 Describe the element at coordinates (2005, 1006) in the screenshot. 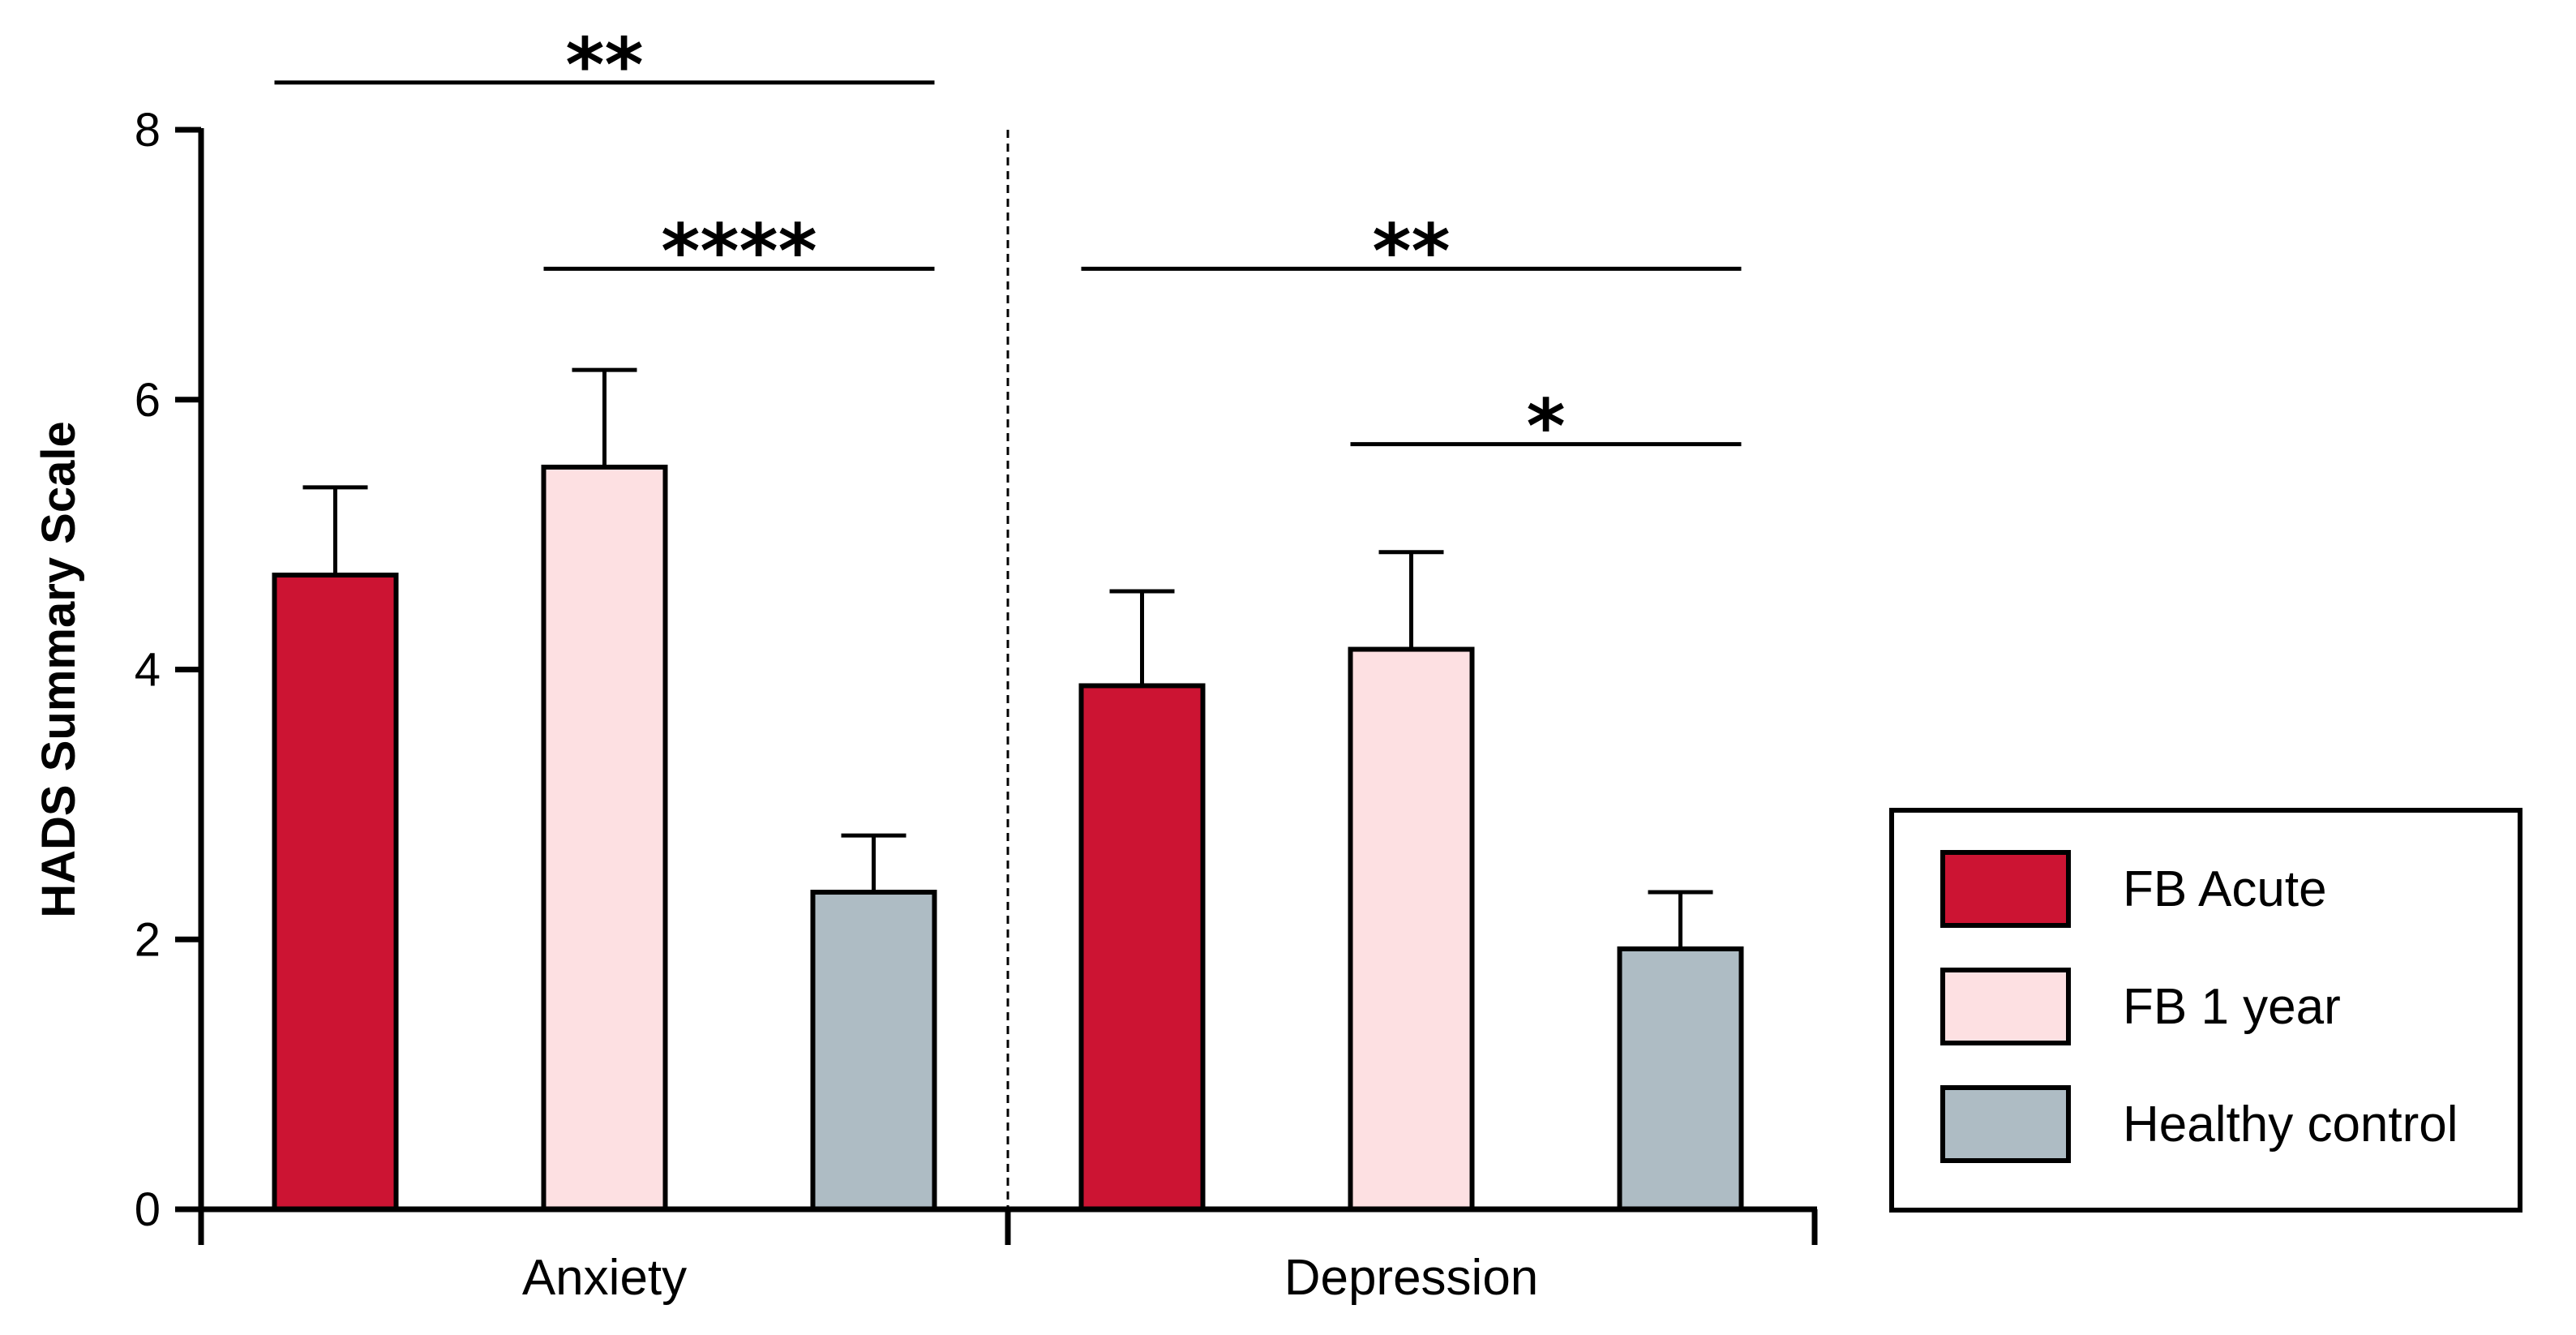

I see `legend-swatch-fb-1-year` at that location.